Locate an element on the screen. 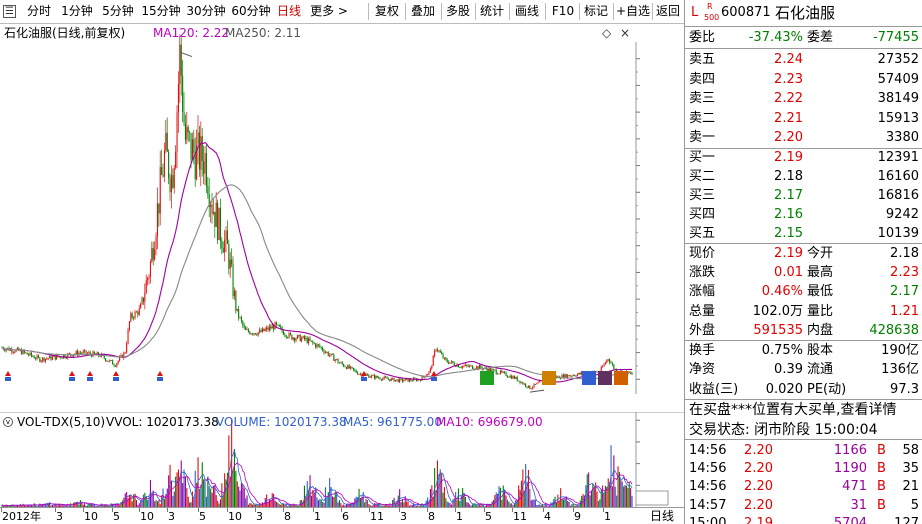 The width and height of the screenshot is (922, 524). fundamental-row: 净资 0.39 流通 136亿 is located at coordinates (803, 370).